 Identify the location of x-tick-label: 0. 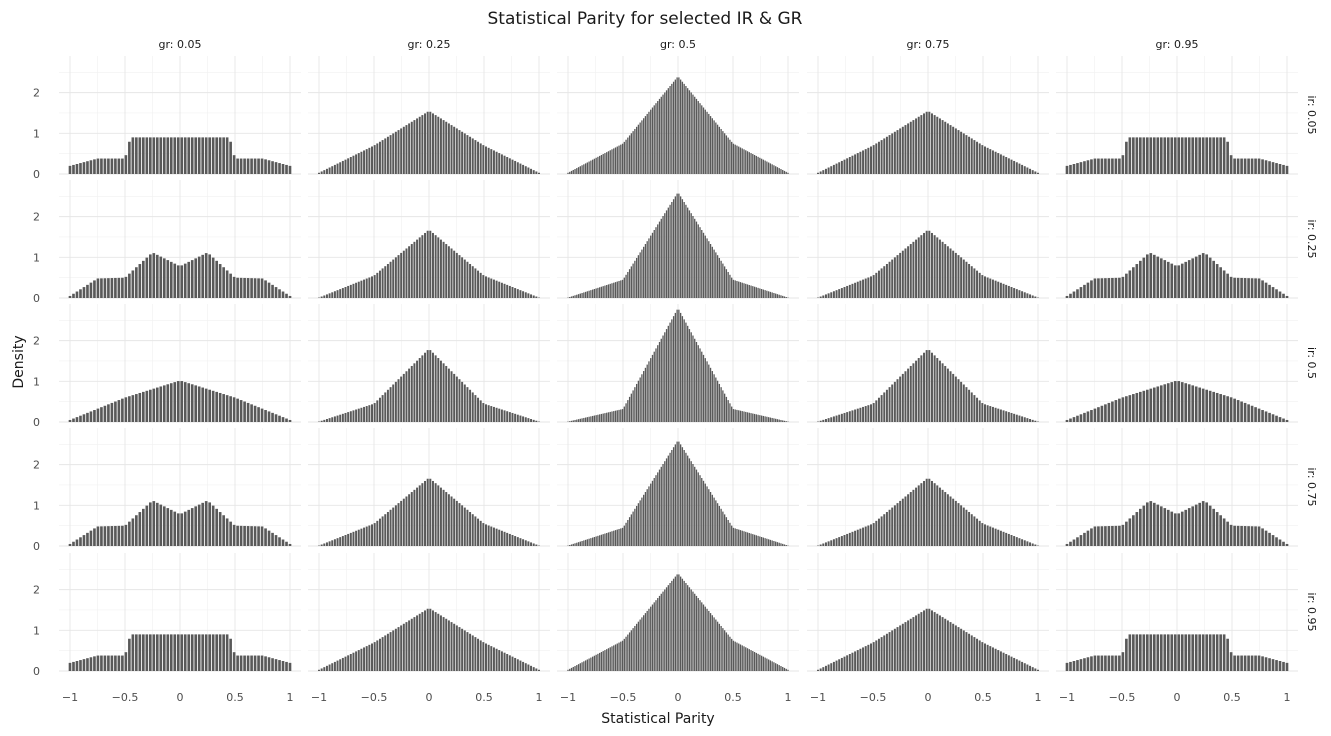
(928, 697).